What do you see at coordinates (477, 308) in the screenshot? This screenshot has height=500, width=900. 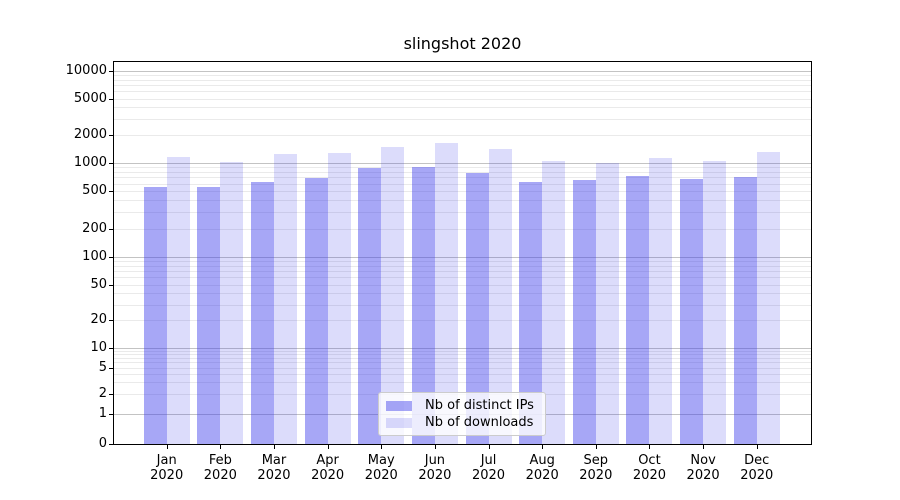 I see `bar-distinct-ips-jul` at bounding box center [477, 308].